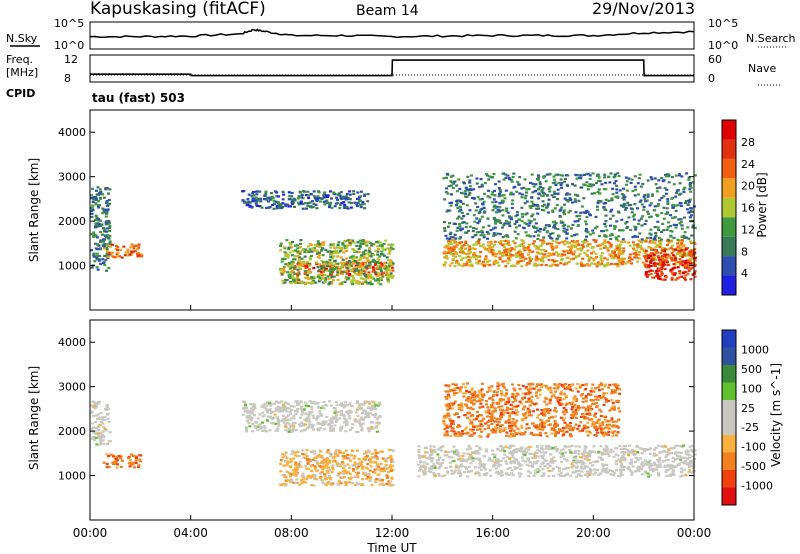  What do you see at coordinates (729, 207) in the screenshot?
I see `power-color-step` at bounding box center [729, 207].